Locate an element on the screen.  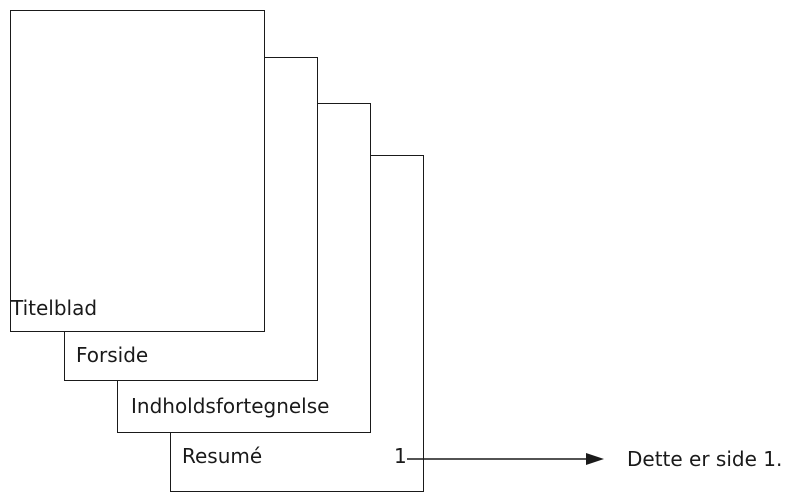
page-indholdsfortegnelse-strip is located at coordinates (244, 406).